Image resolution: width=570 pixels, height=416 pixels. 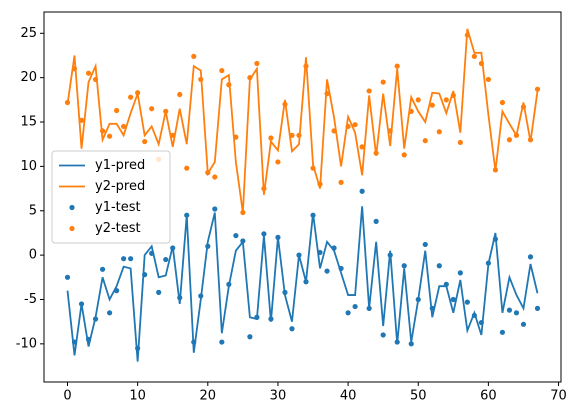 What do you see at coordinates (137, 396) in the screenshot?
I see `x-tick-label: 10` at bounding box center [137, 396].